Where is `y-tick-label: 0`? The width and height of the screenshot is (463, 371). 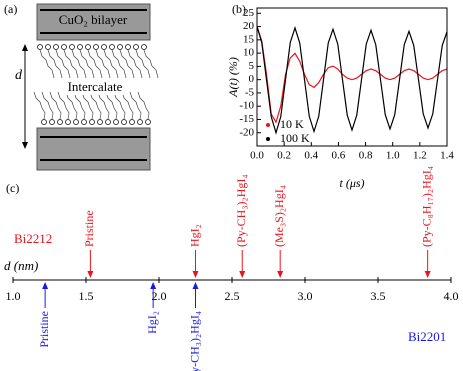
y-tick-label: 0 is located at coordinates (252, 79).